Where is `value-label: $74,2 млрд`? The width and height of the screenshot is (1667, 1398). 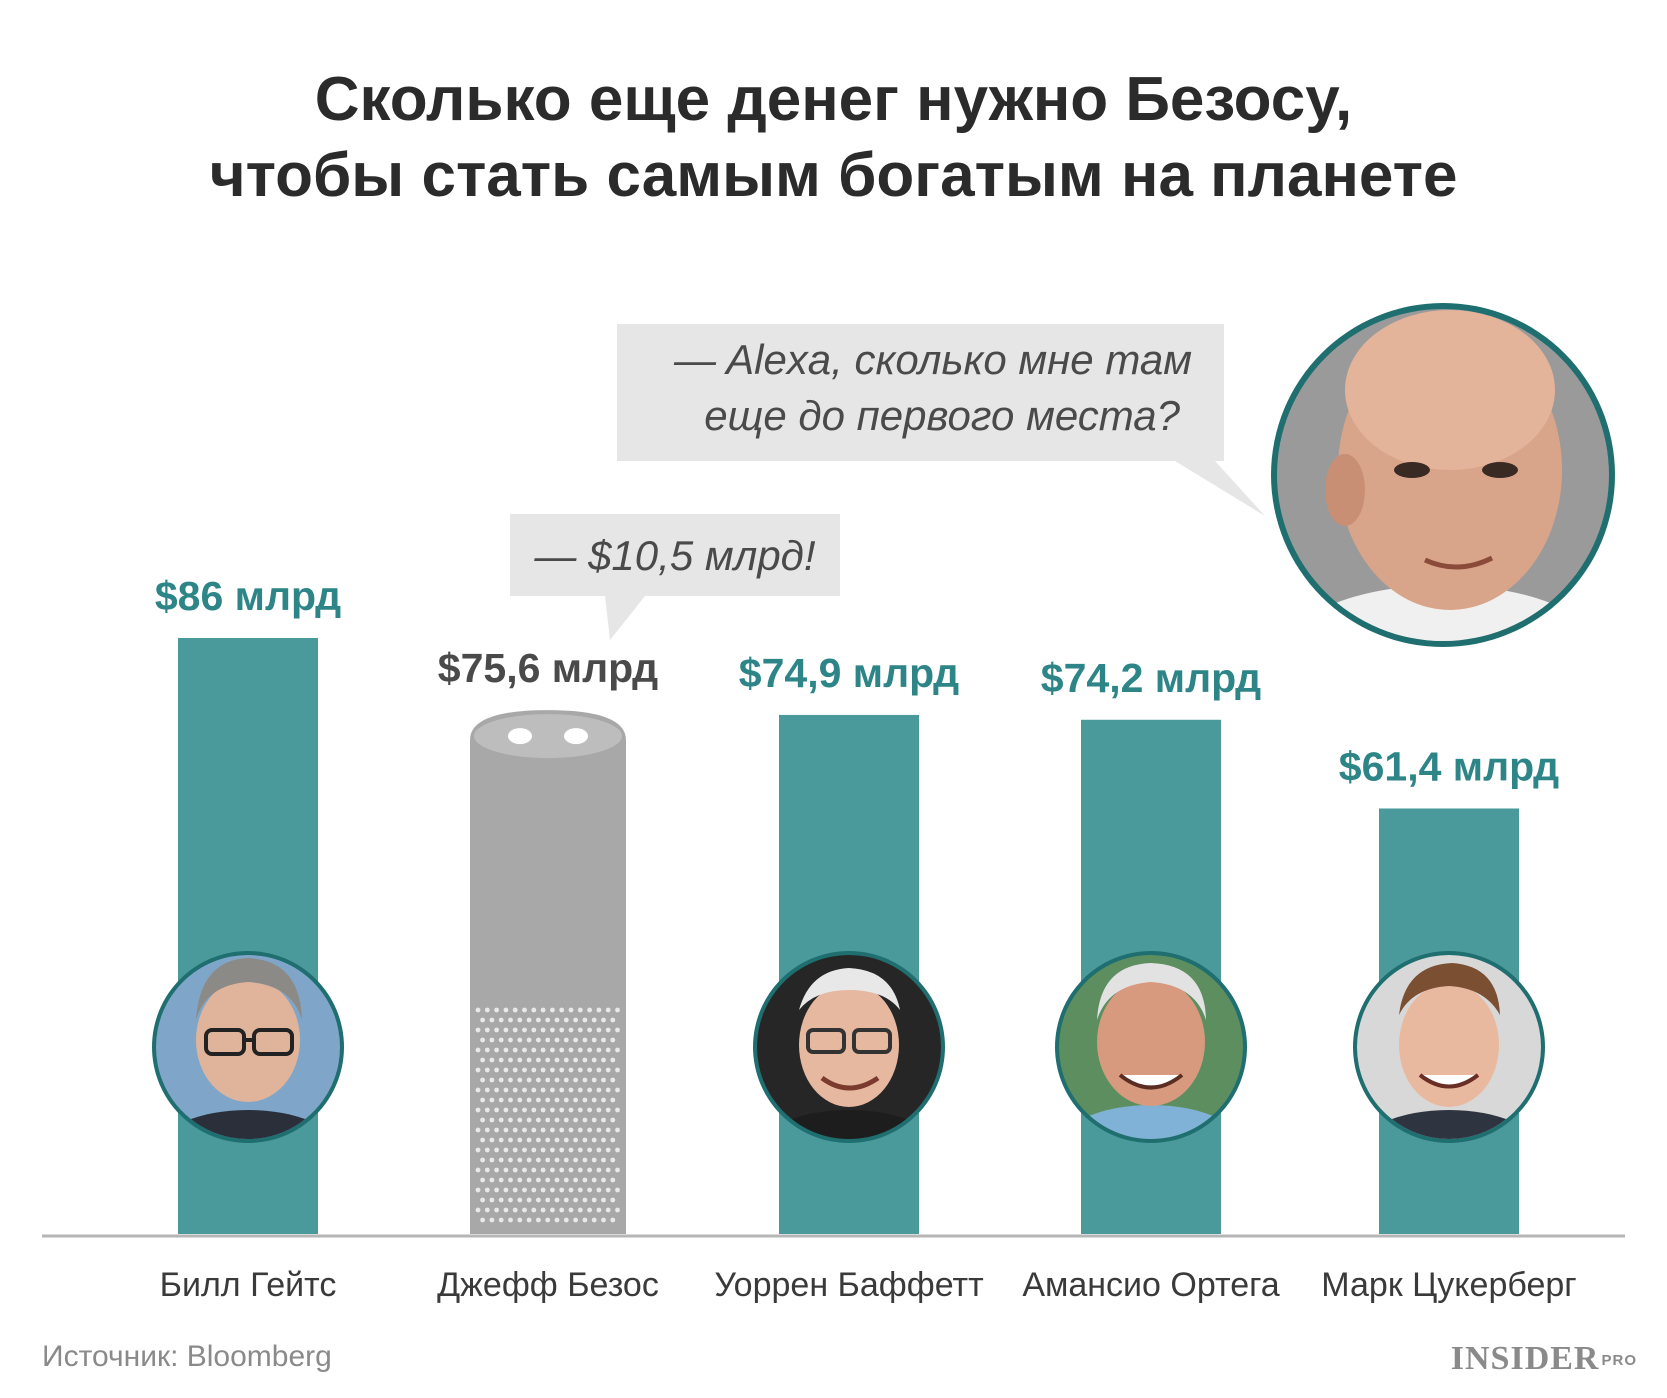
value-label: $74,2 млрд is located at coordinates (1151, 678).